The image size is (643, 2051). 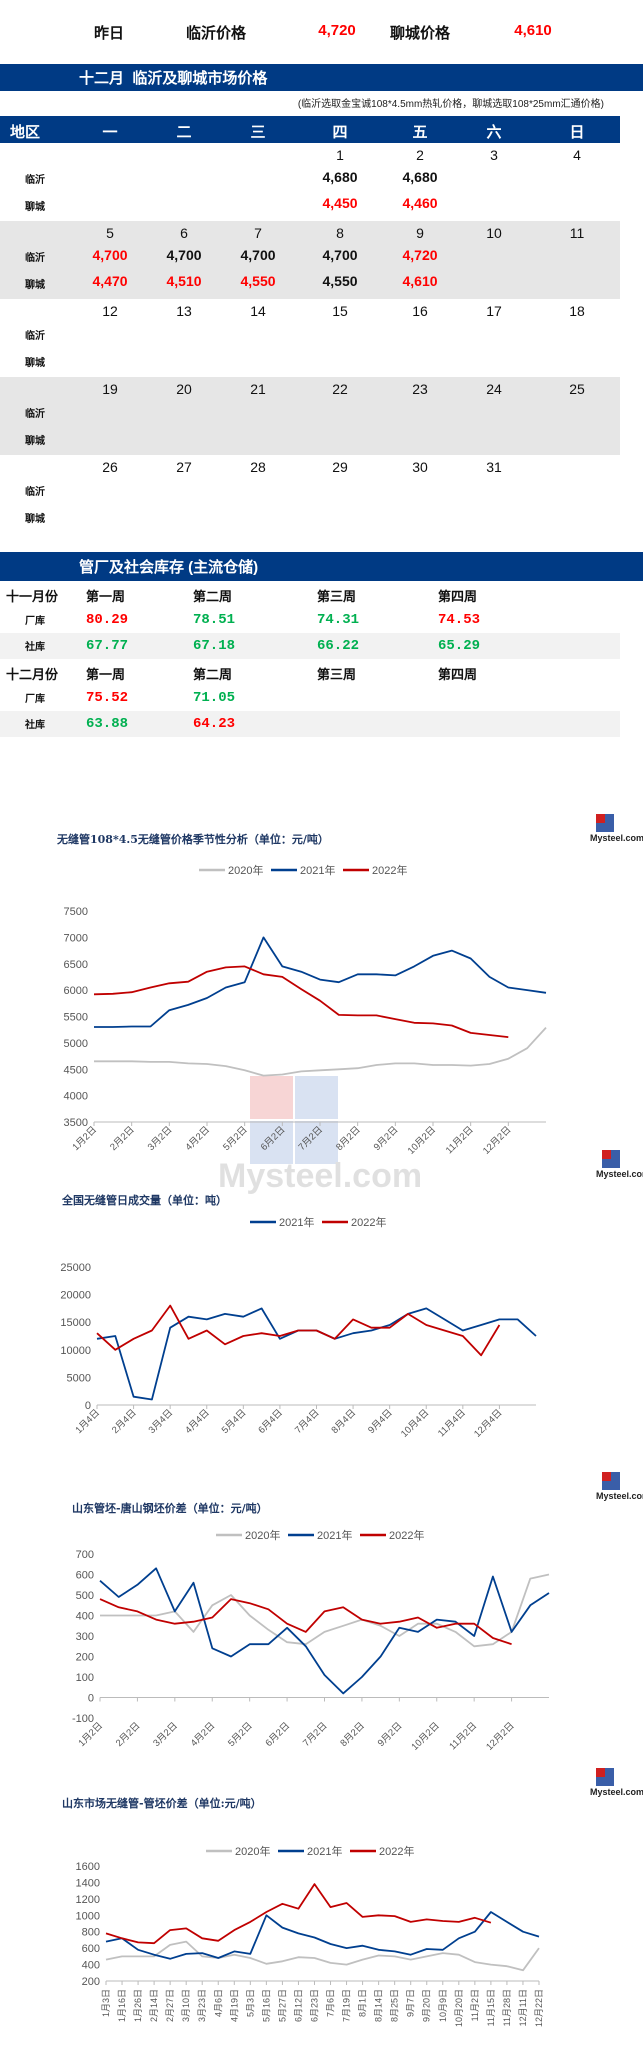 I want to click on calendar-header: 地区 一 二 三 四 五 六 日, so click(x=310, y=129).